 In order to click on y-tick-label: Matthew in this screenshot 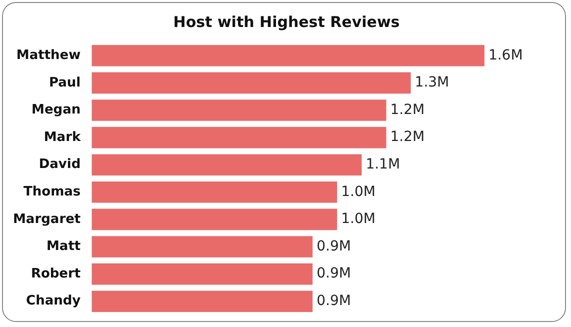, I will do `click(48, 56)`.